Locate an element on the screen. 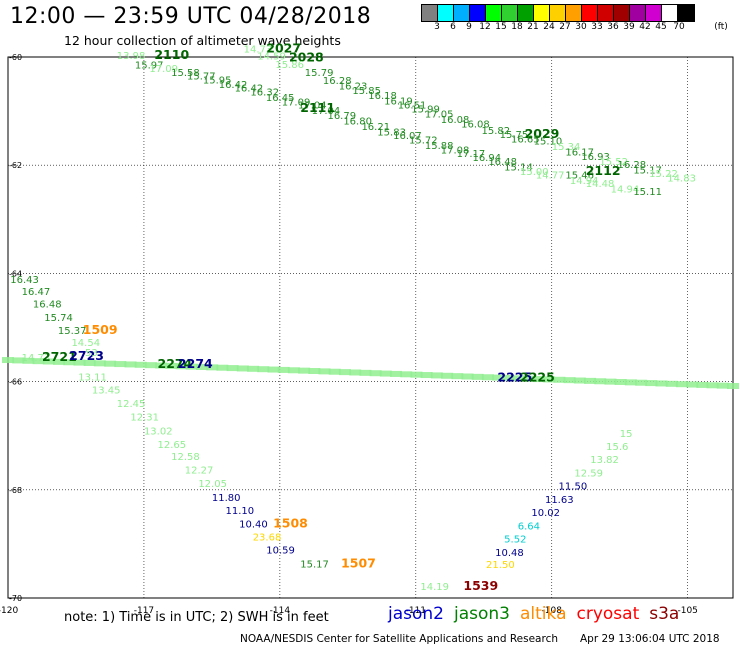  wave-height-value: 17.08 is located at coordinates (455, 150).